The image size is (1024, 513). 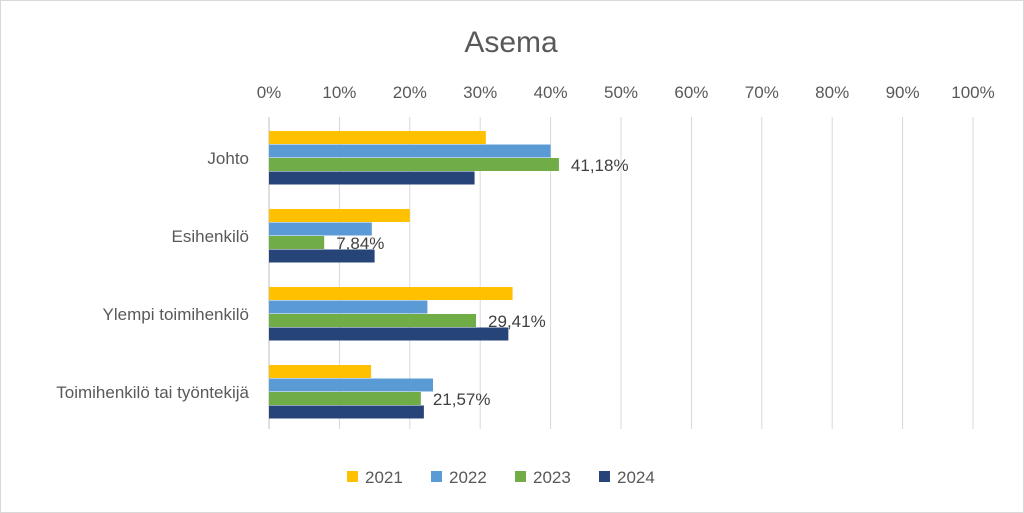 What do you see at coordinates (903, 92) in the screenshot?
I see `x-tick-label: 90%` at bounding box center [903, 92].